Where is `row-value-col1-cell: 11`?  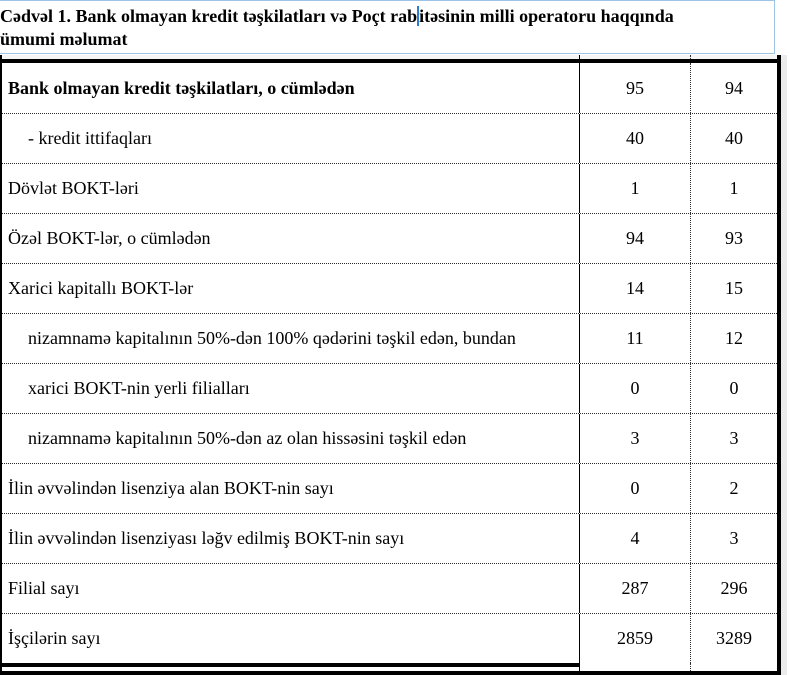 row-value-col1-cell: 11 is located at coordinates (635, 338).